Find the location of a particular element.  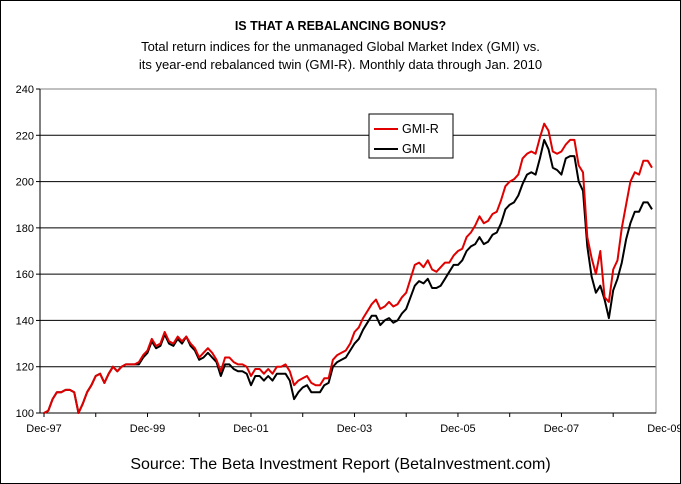

y-tick-label: 240 is located at coordinates (25, 90).